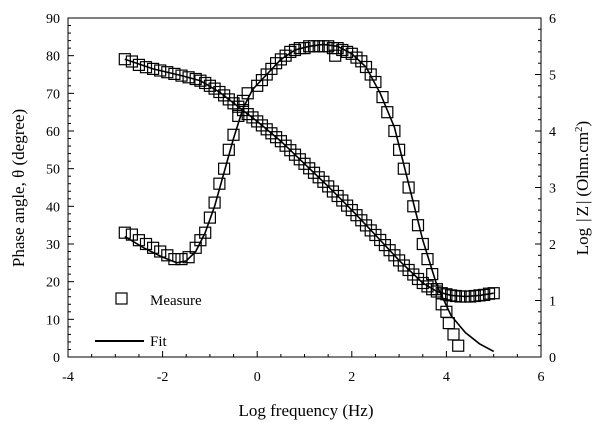  What do you see at coordinates (582, 241) in the screenshot?
I see `y-right-axis-title-prefix: Log` at bounding box center [582, 241].